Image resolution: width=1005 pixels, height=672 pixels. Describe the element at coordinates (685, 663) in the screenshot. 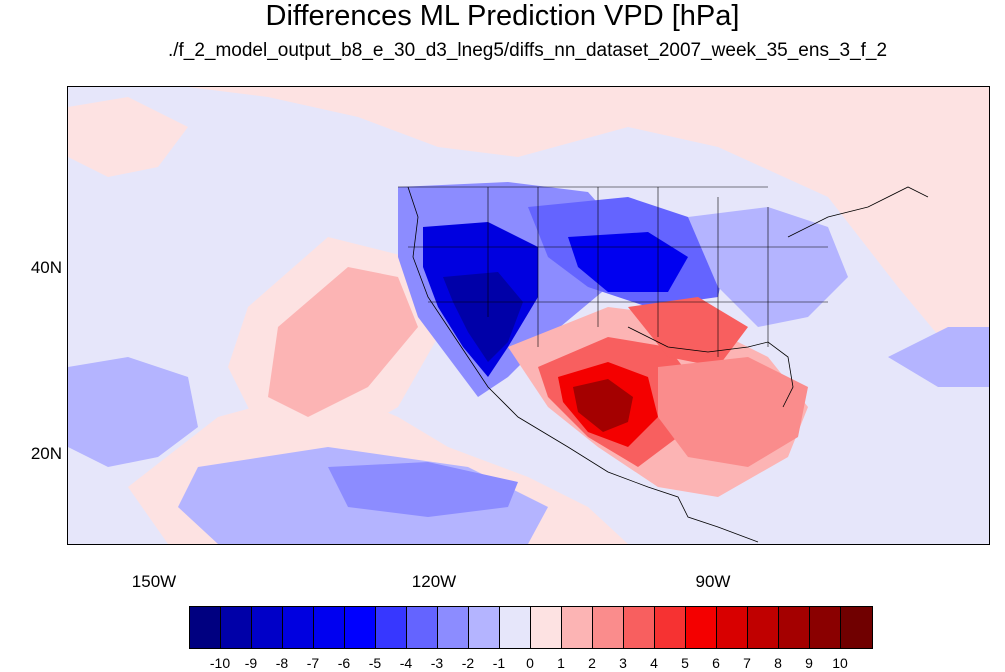

I see `colorbar-label: 5` at that location.